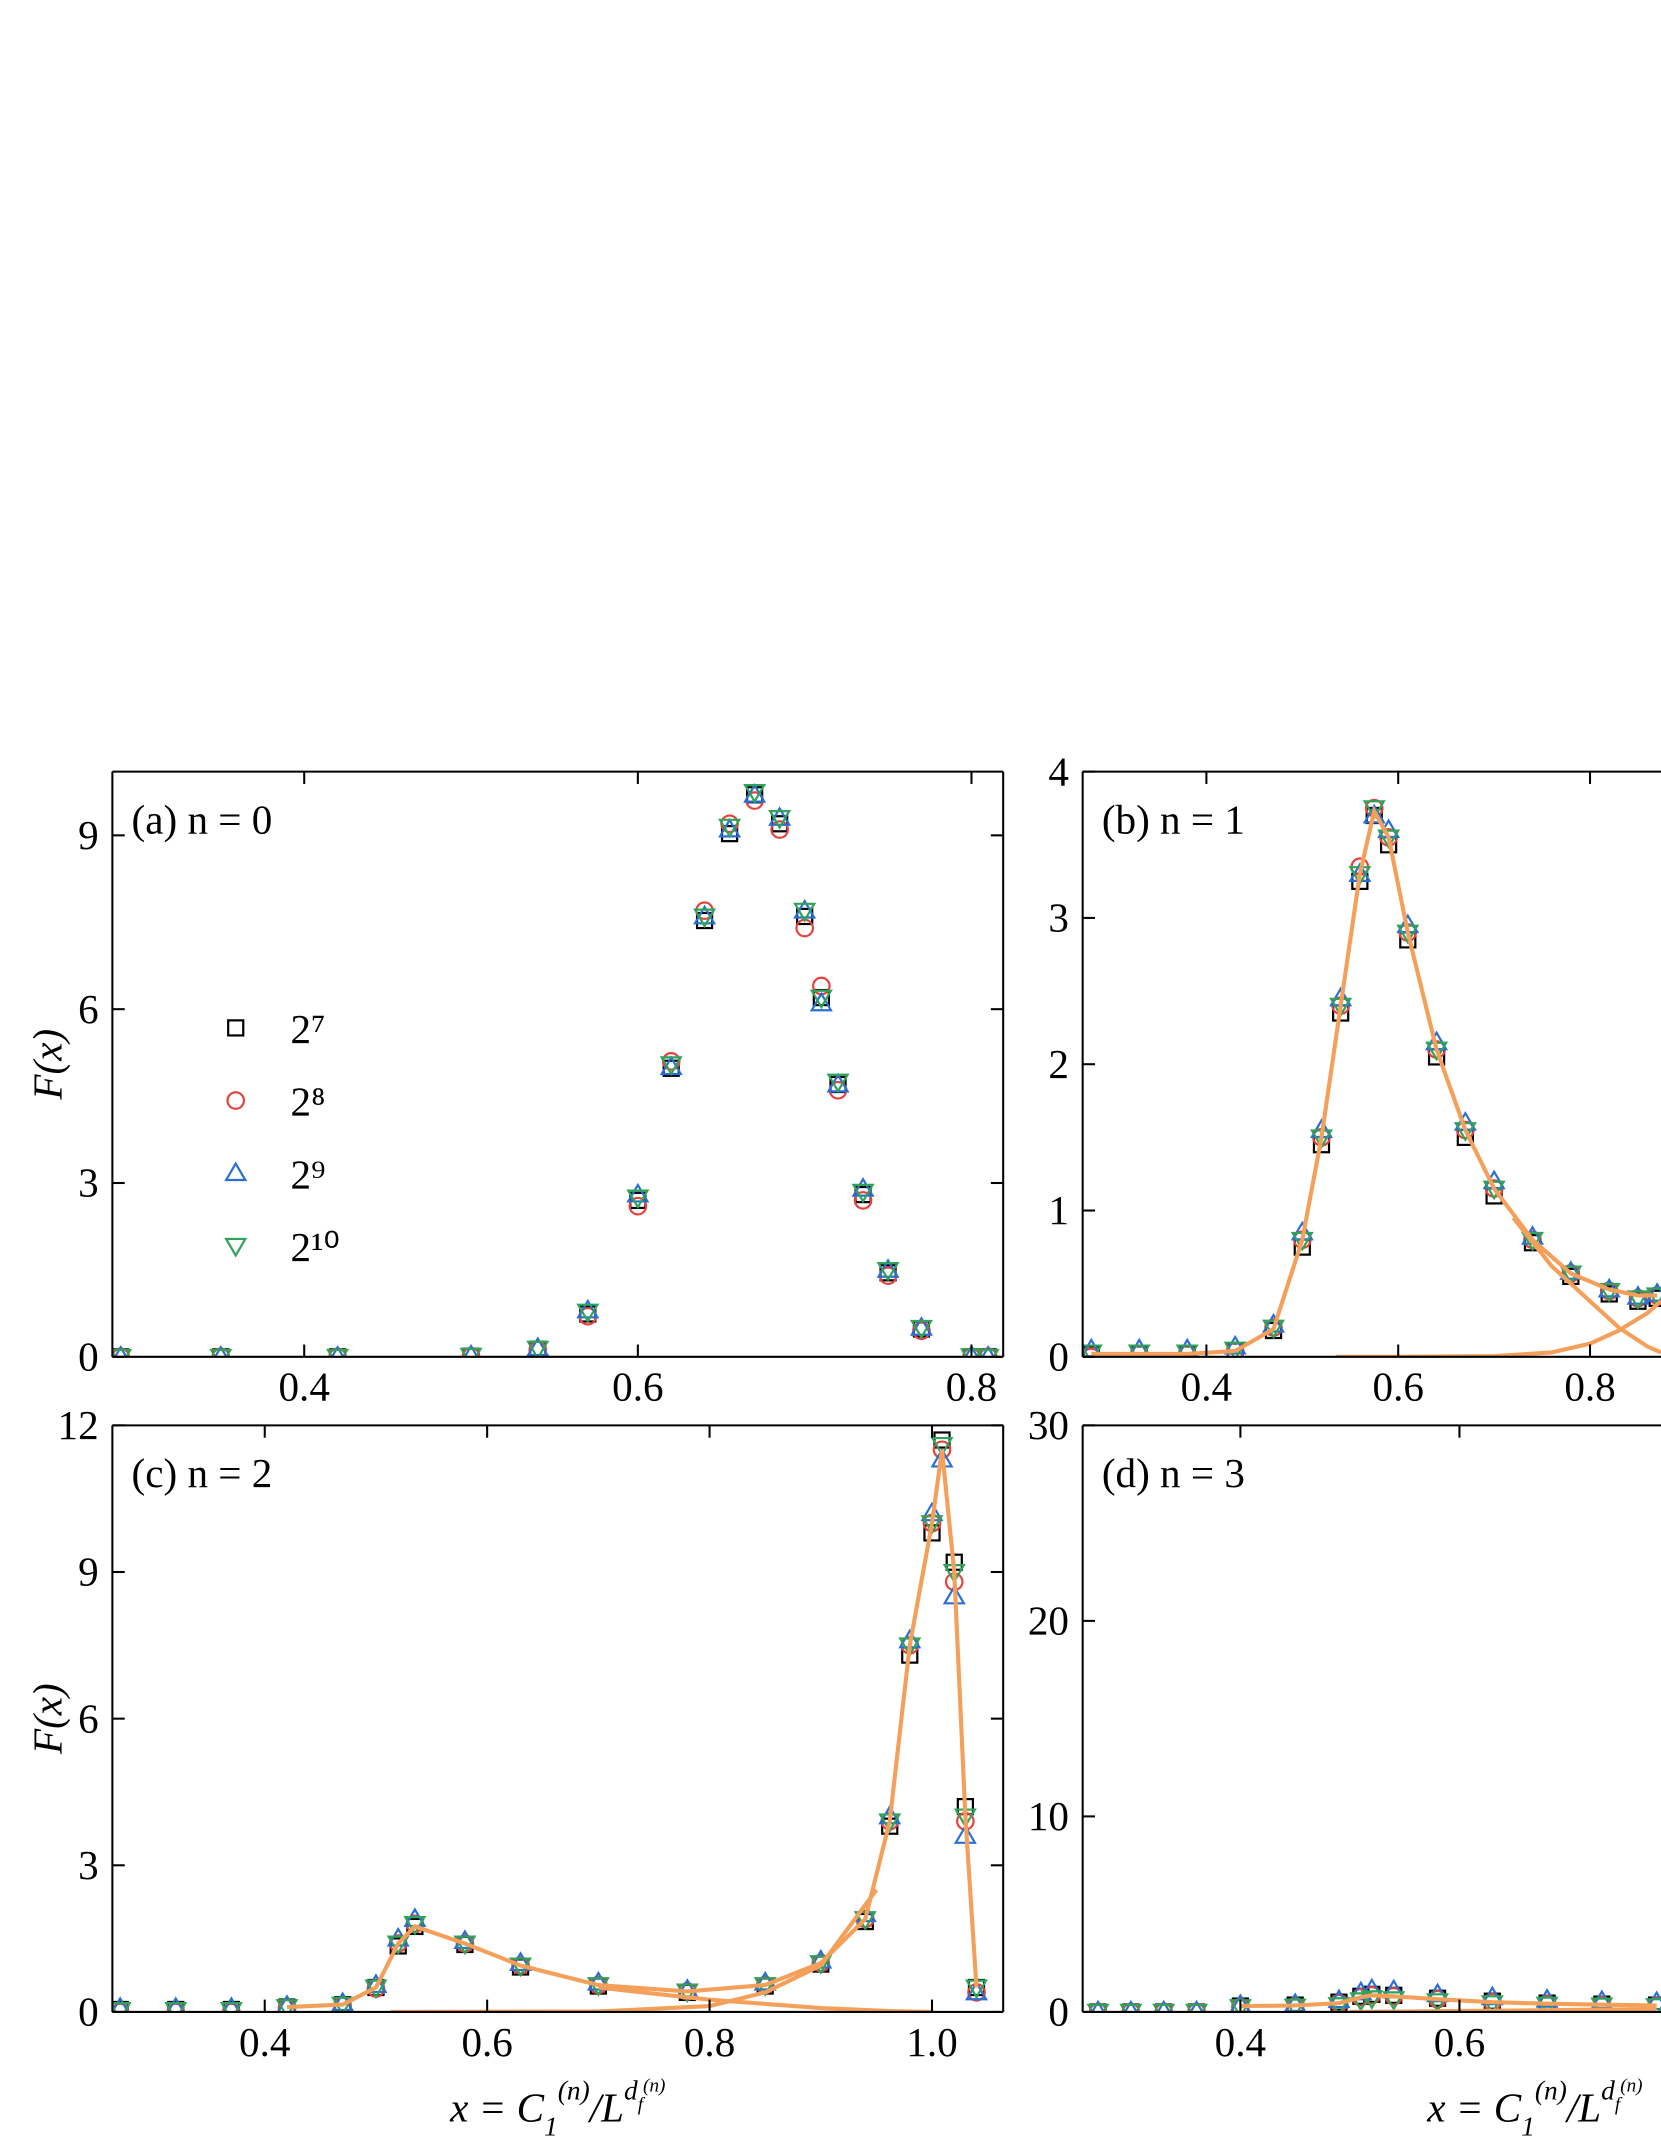  I want to click on panel: 0.4 0.6 0.8 0 1 2 3 4 (b) n = 1, so click(1354, 1079).